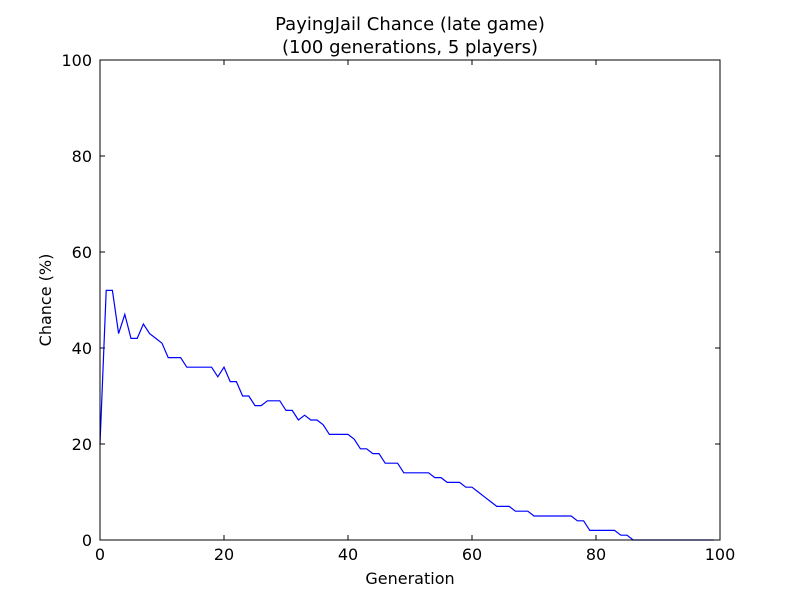  Describe the element at coordinates (348, 554) in the screenshot. I see `x-tick-label: 40` at that location.